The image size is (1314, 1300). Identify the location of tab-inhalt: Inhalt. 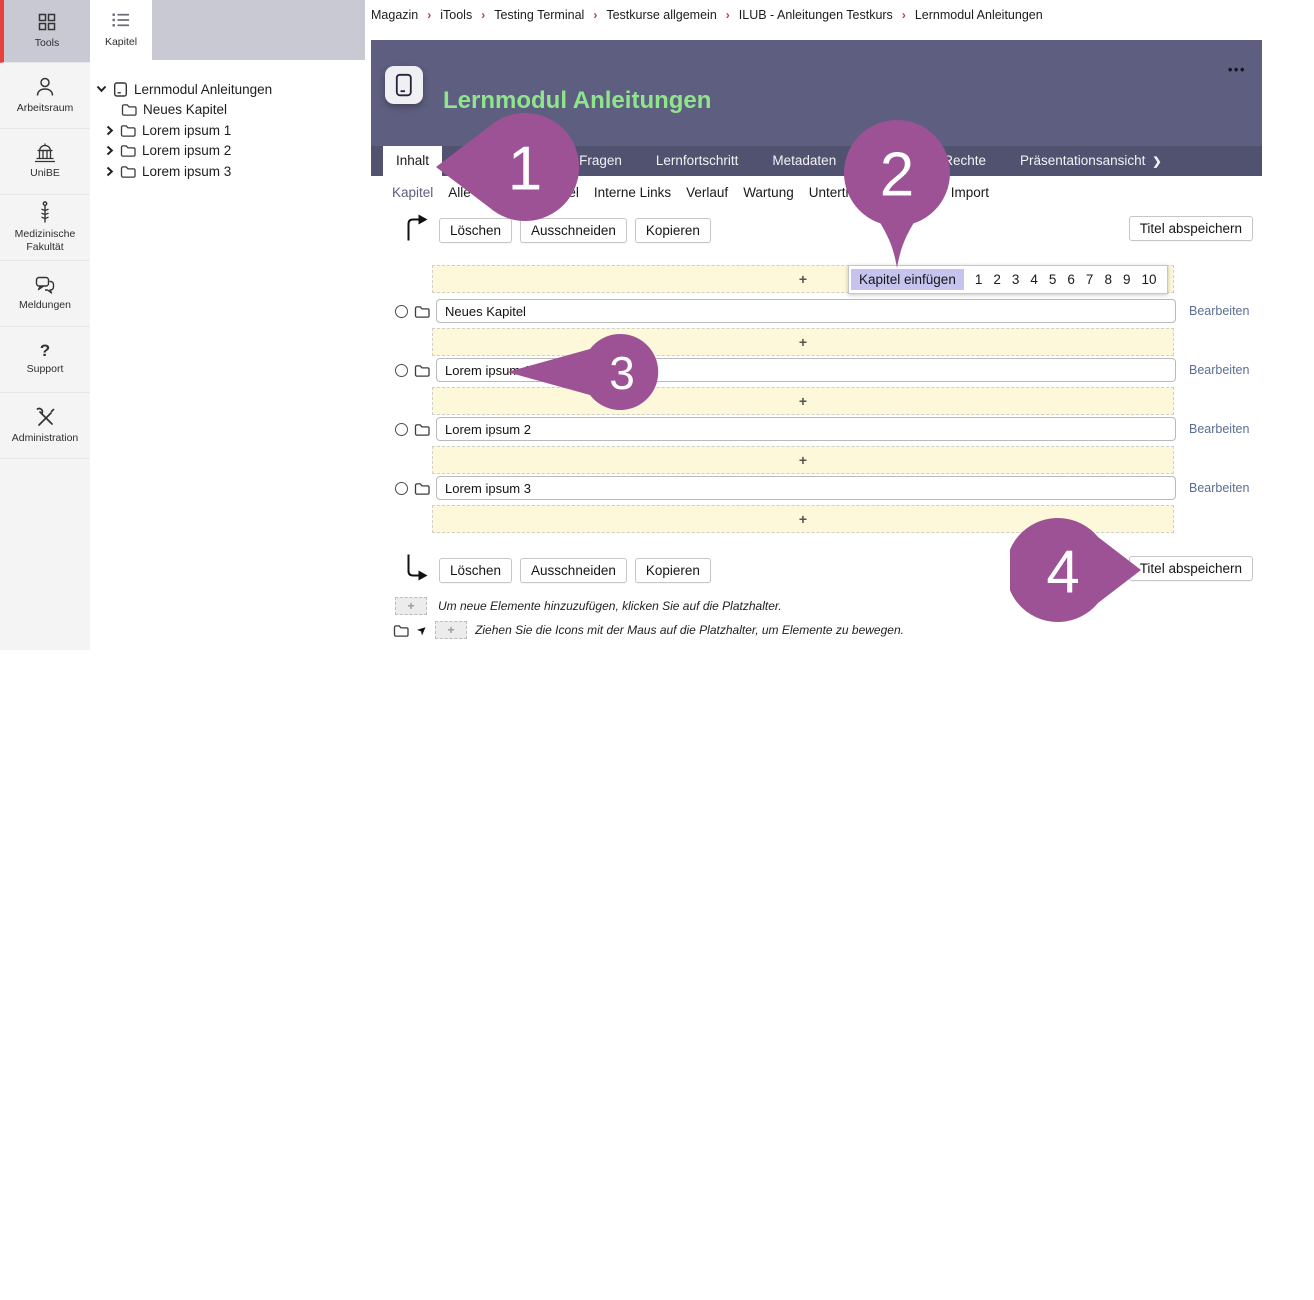
(413, 161).